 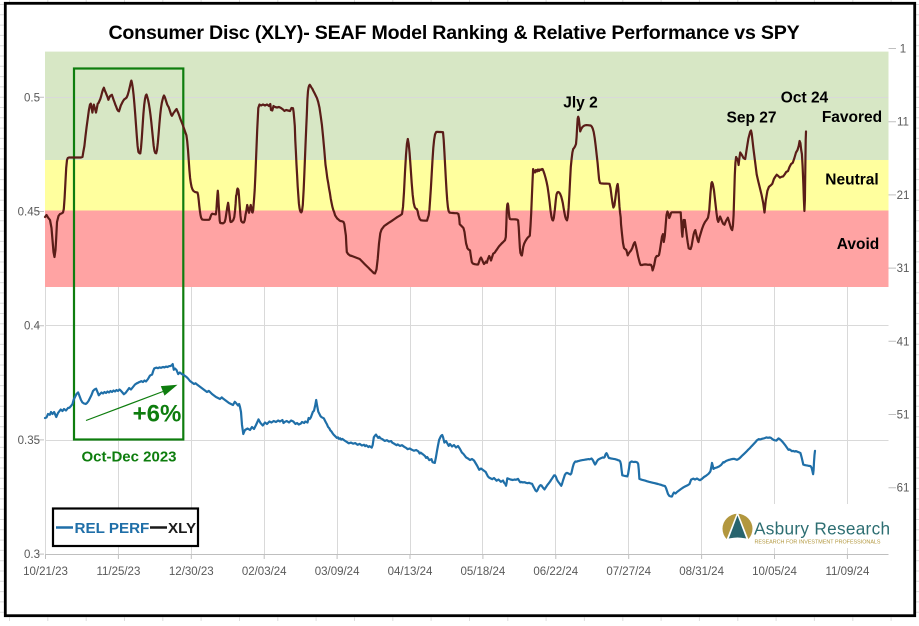 What do you see at coordinates (32, 98) in the screenshot?
I see `svg-text: 0.5` at bounding box center [32, 98].